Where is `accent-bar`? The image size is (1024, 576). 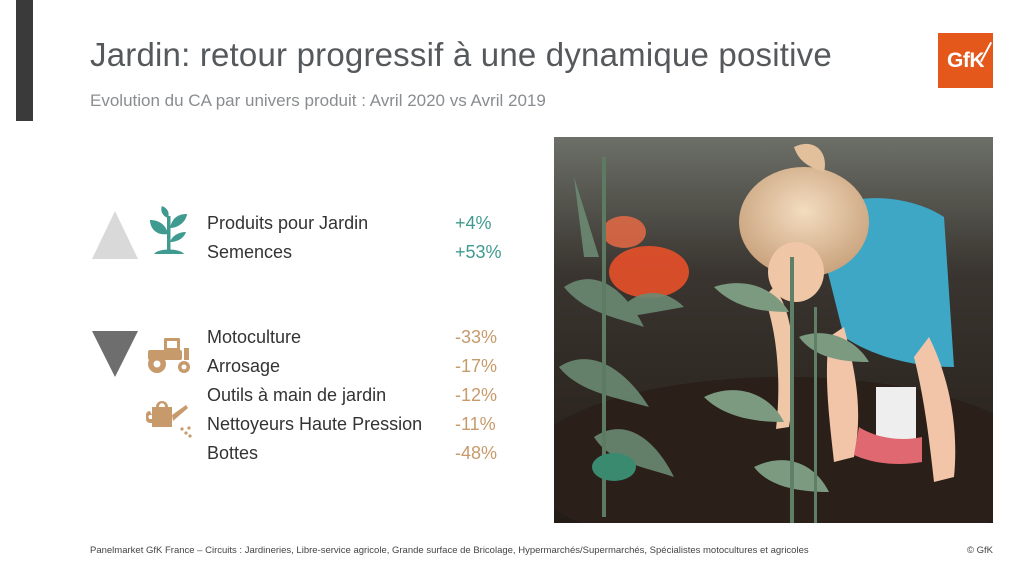 accent-bar is located at coordinates (24, 60).